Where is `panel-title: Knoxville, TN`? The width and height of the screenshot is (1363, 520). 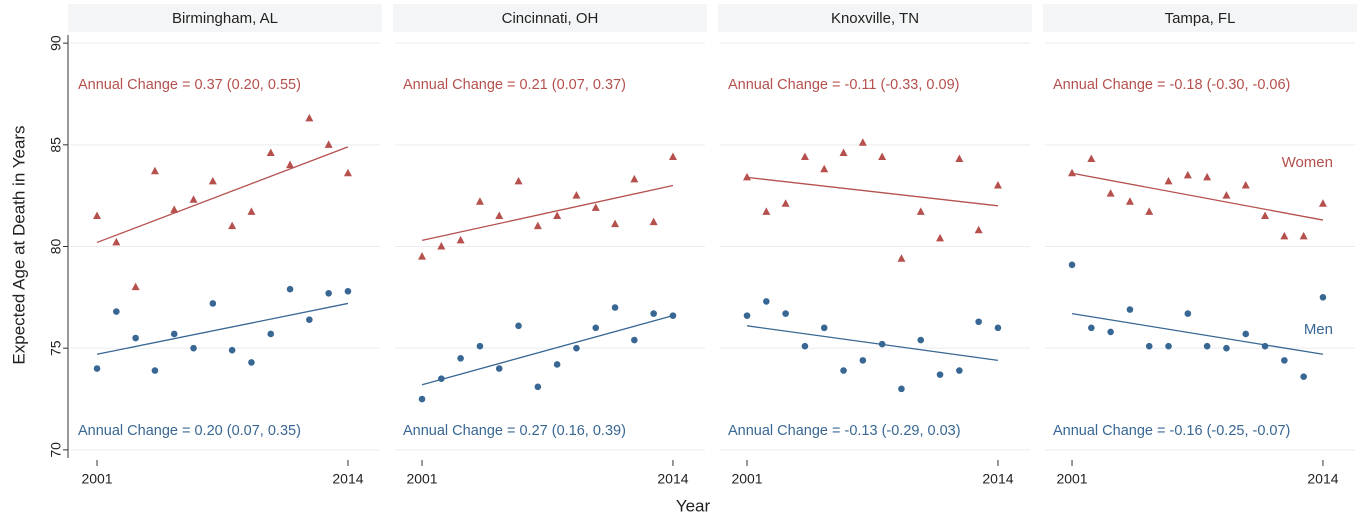
panel-title: Knoxville, TN is located at coordinates (875, 18).